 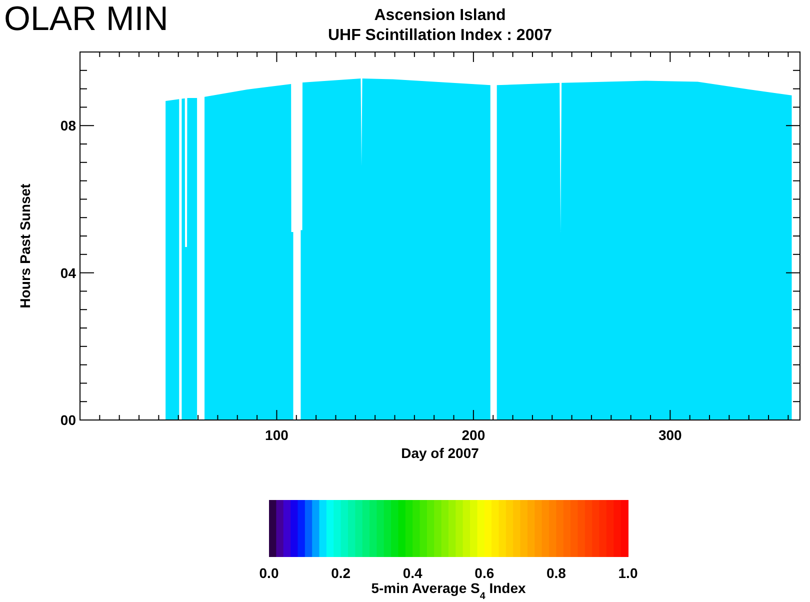 What do you see at coordinates (474, 435) in the screenshot?
I see `x-tick-label: 200` at bounding box center [474, 435].